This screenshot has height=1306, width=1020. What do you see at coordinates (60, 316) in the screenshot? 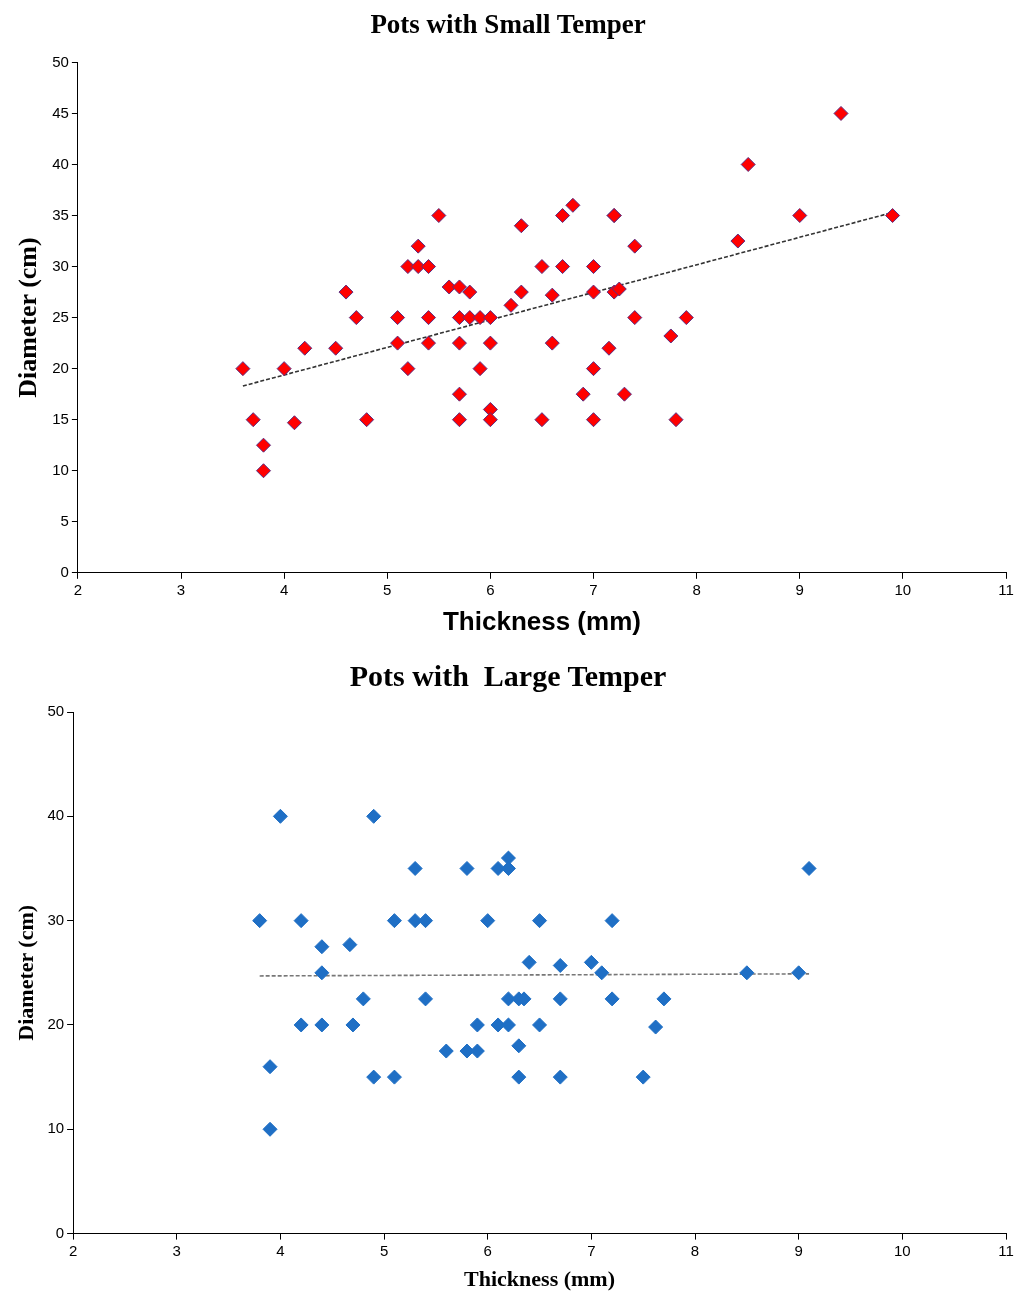
I see `y-tick-label: 25` at bounding box center [60, 316].